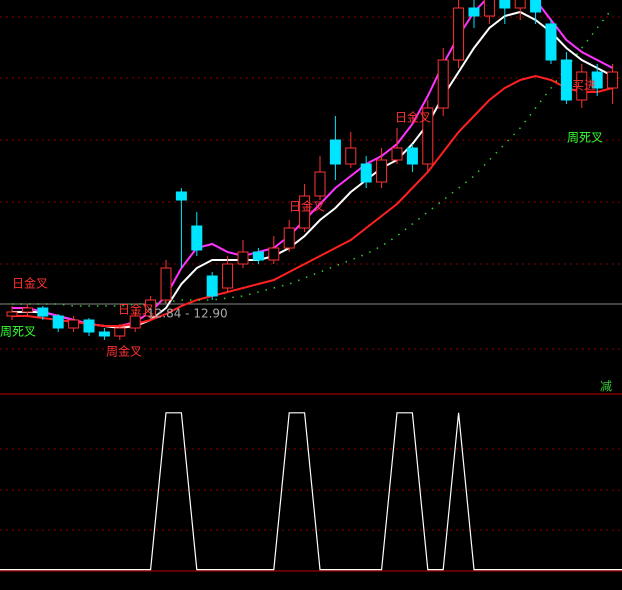  What do you see at coordinates (124, 351) in the screenshot?
I see `annotation: 周金叉` at bounding box center [124, 351].